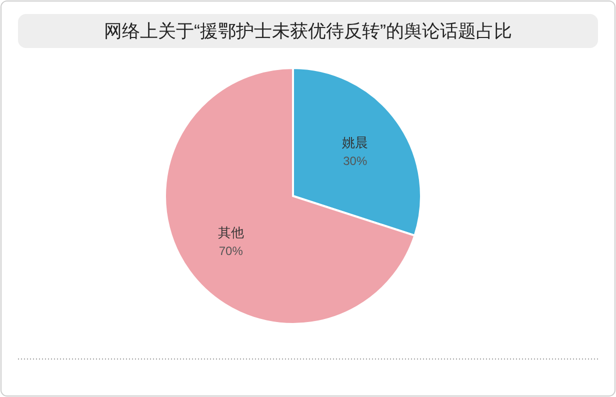  What do you see at coordinates (231, 232) in the screenshot?
I see `slice-label: 其他` at bounding box center [231, 232].